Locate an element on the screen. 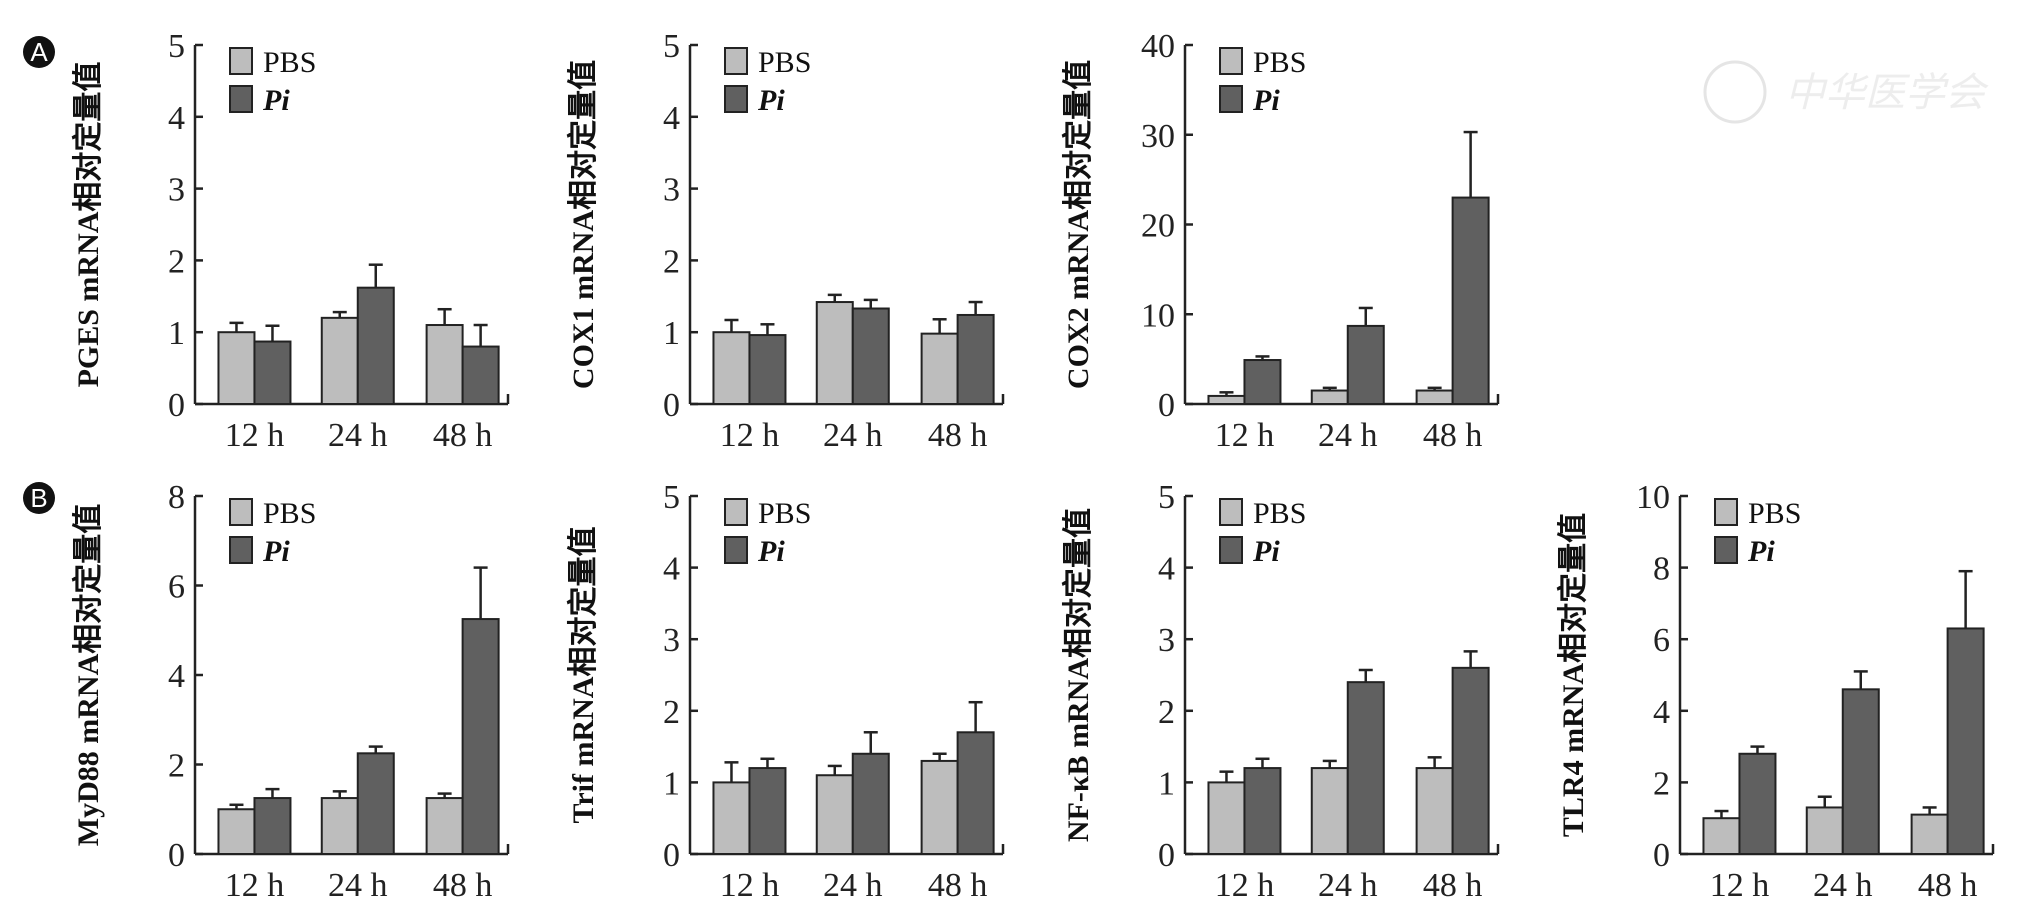 The image size is (2042, 907). y-tick-label: 40 is located at coordinates (1158, 46).